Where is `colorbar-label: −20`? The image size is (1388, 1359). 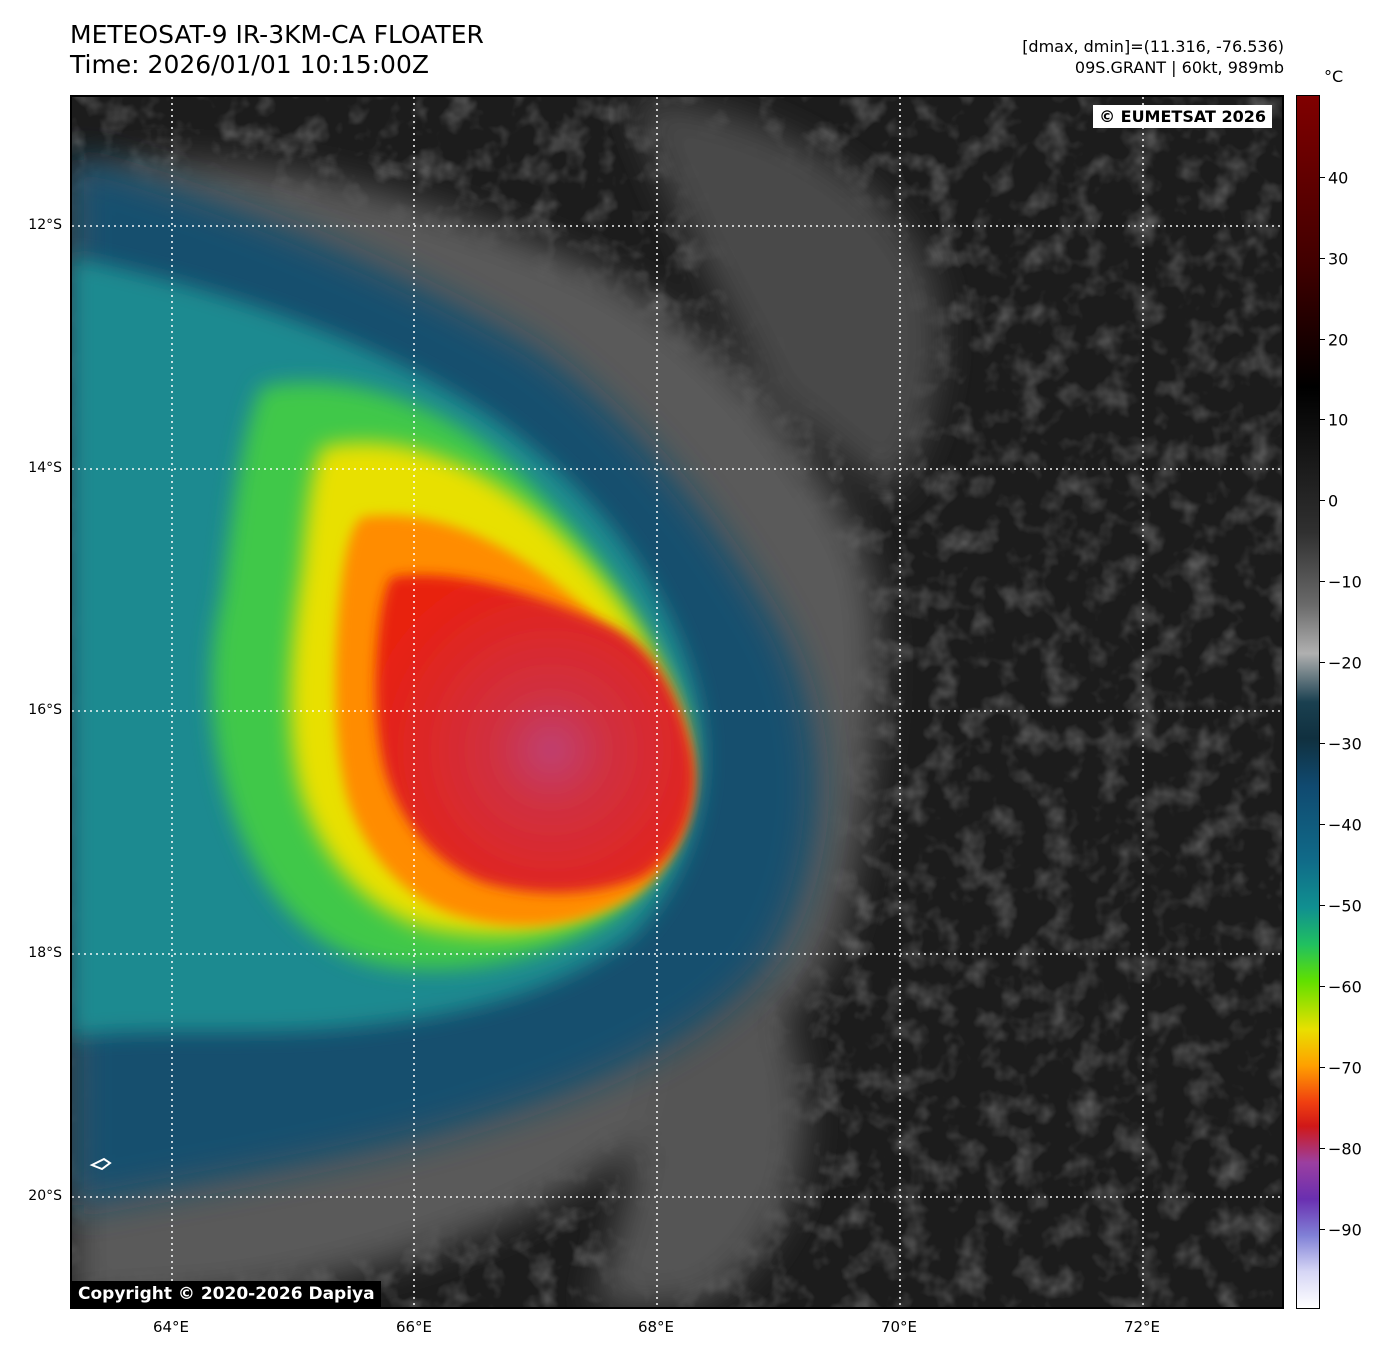
colorbar-label: −20 is located at coordinates (1345, 663).